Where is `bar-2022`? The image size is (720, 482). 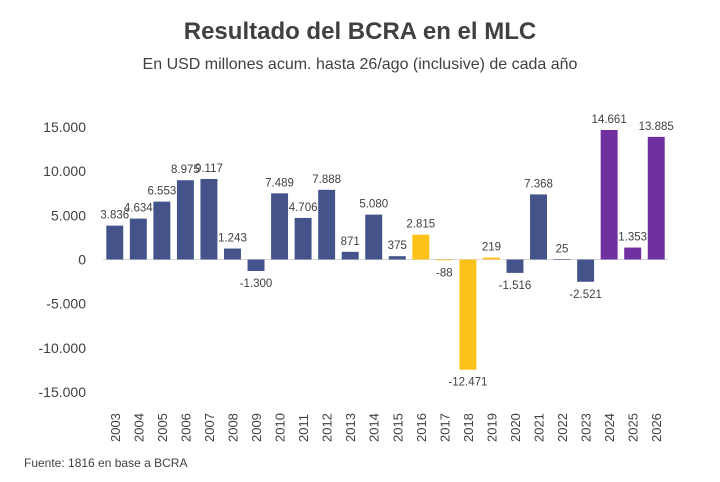 bar-2022 is located at coordinates (562, 259).